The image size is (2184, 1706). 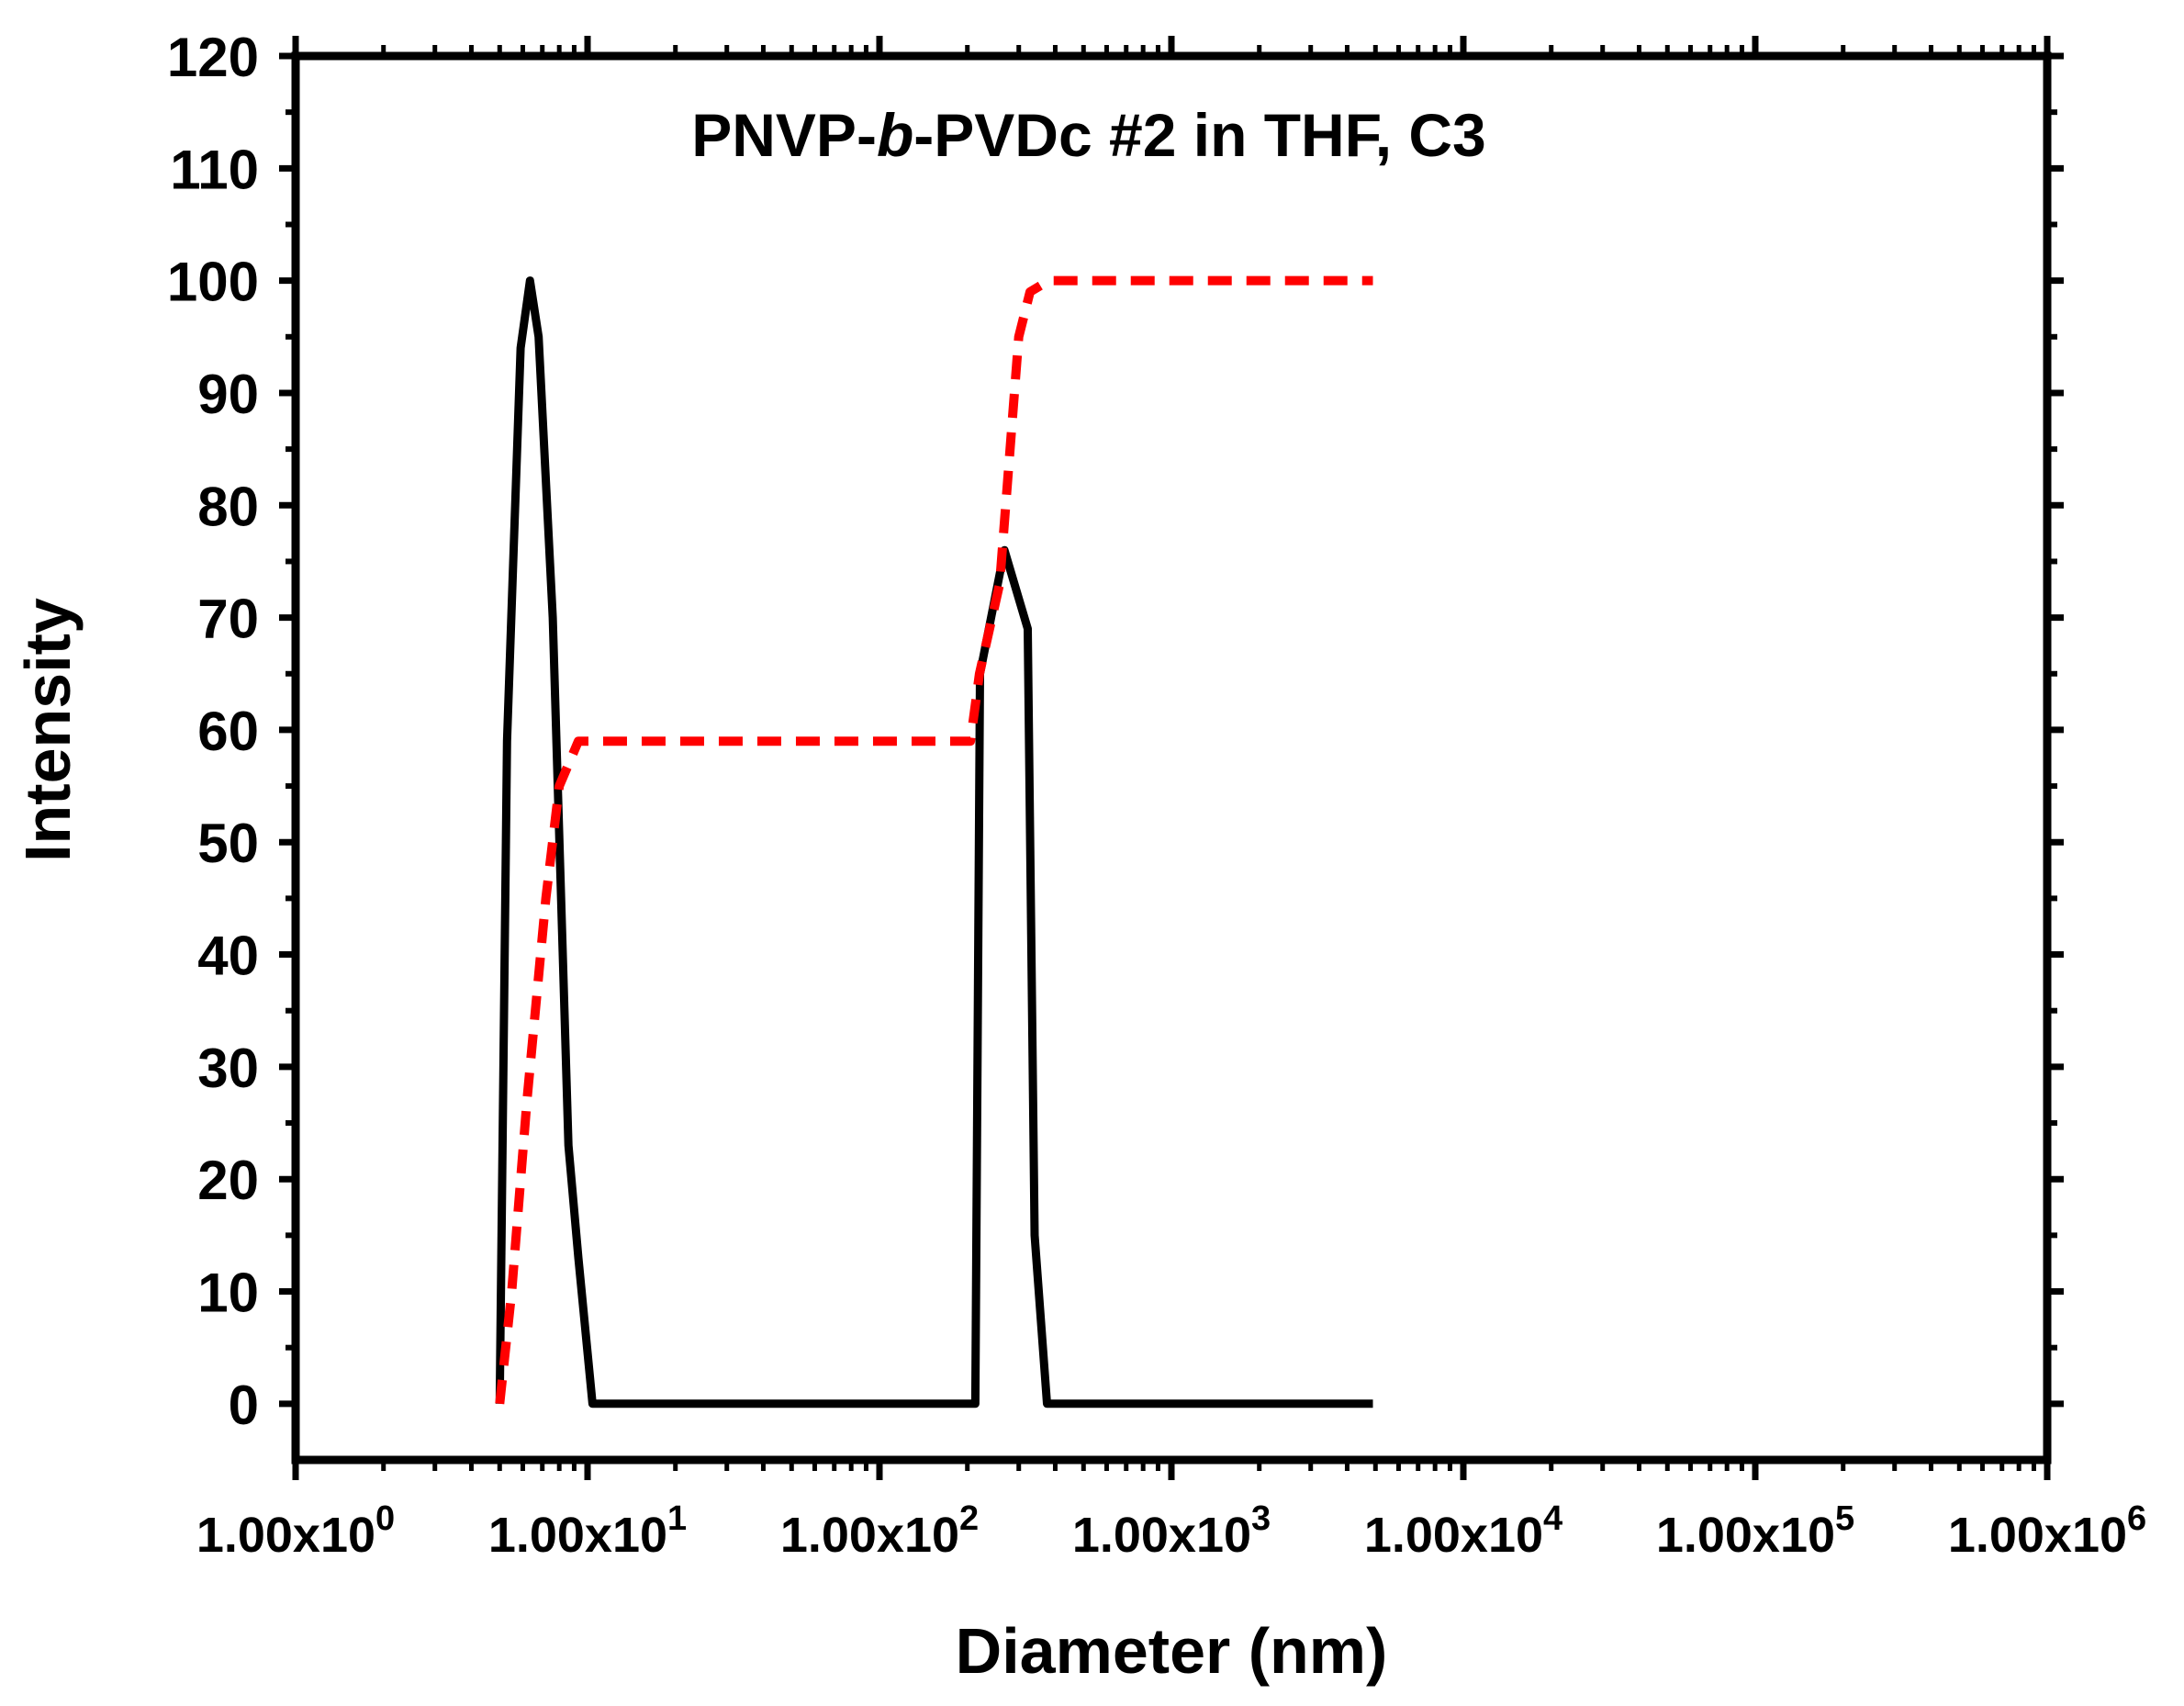 I want to click on x-tick-exponent: 2, so click(x=969, y=1518).